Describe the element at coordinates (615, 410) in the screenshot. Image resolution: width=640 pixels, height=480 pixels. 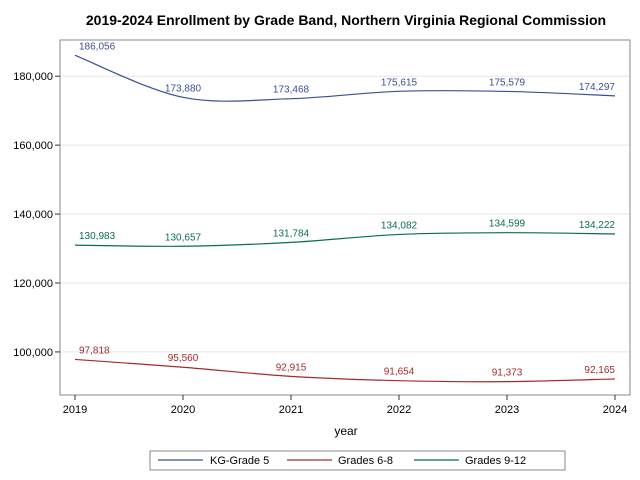
I see `x-tick-label: 2024` at that location.